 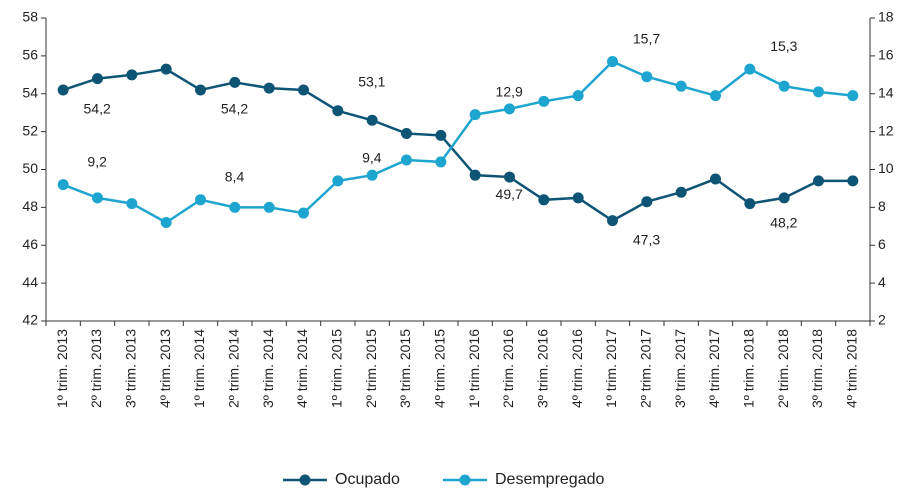 I want to click on x-tick-label: 1º trim. 2016, so click(x=474, y=368).